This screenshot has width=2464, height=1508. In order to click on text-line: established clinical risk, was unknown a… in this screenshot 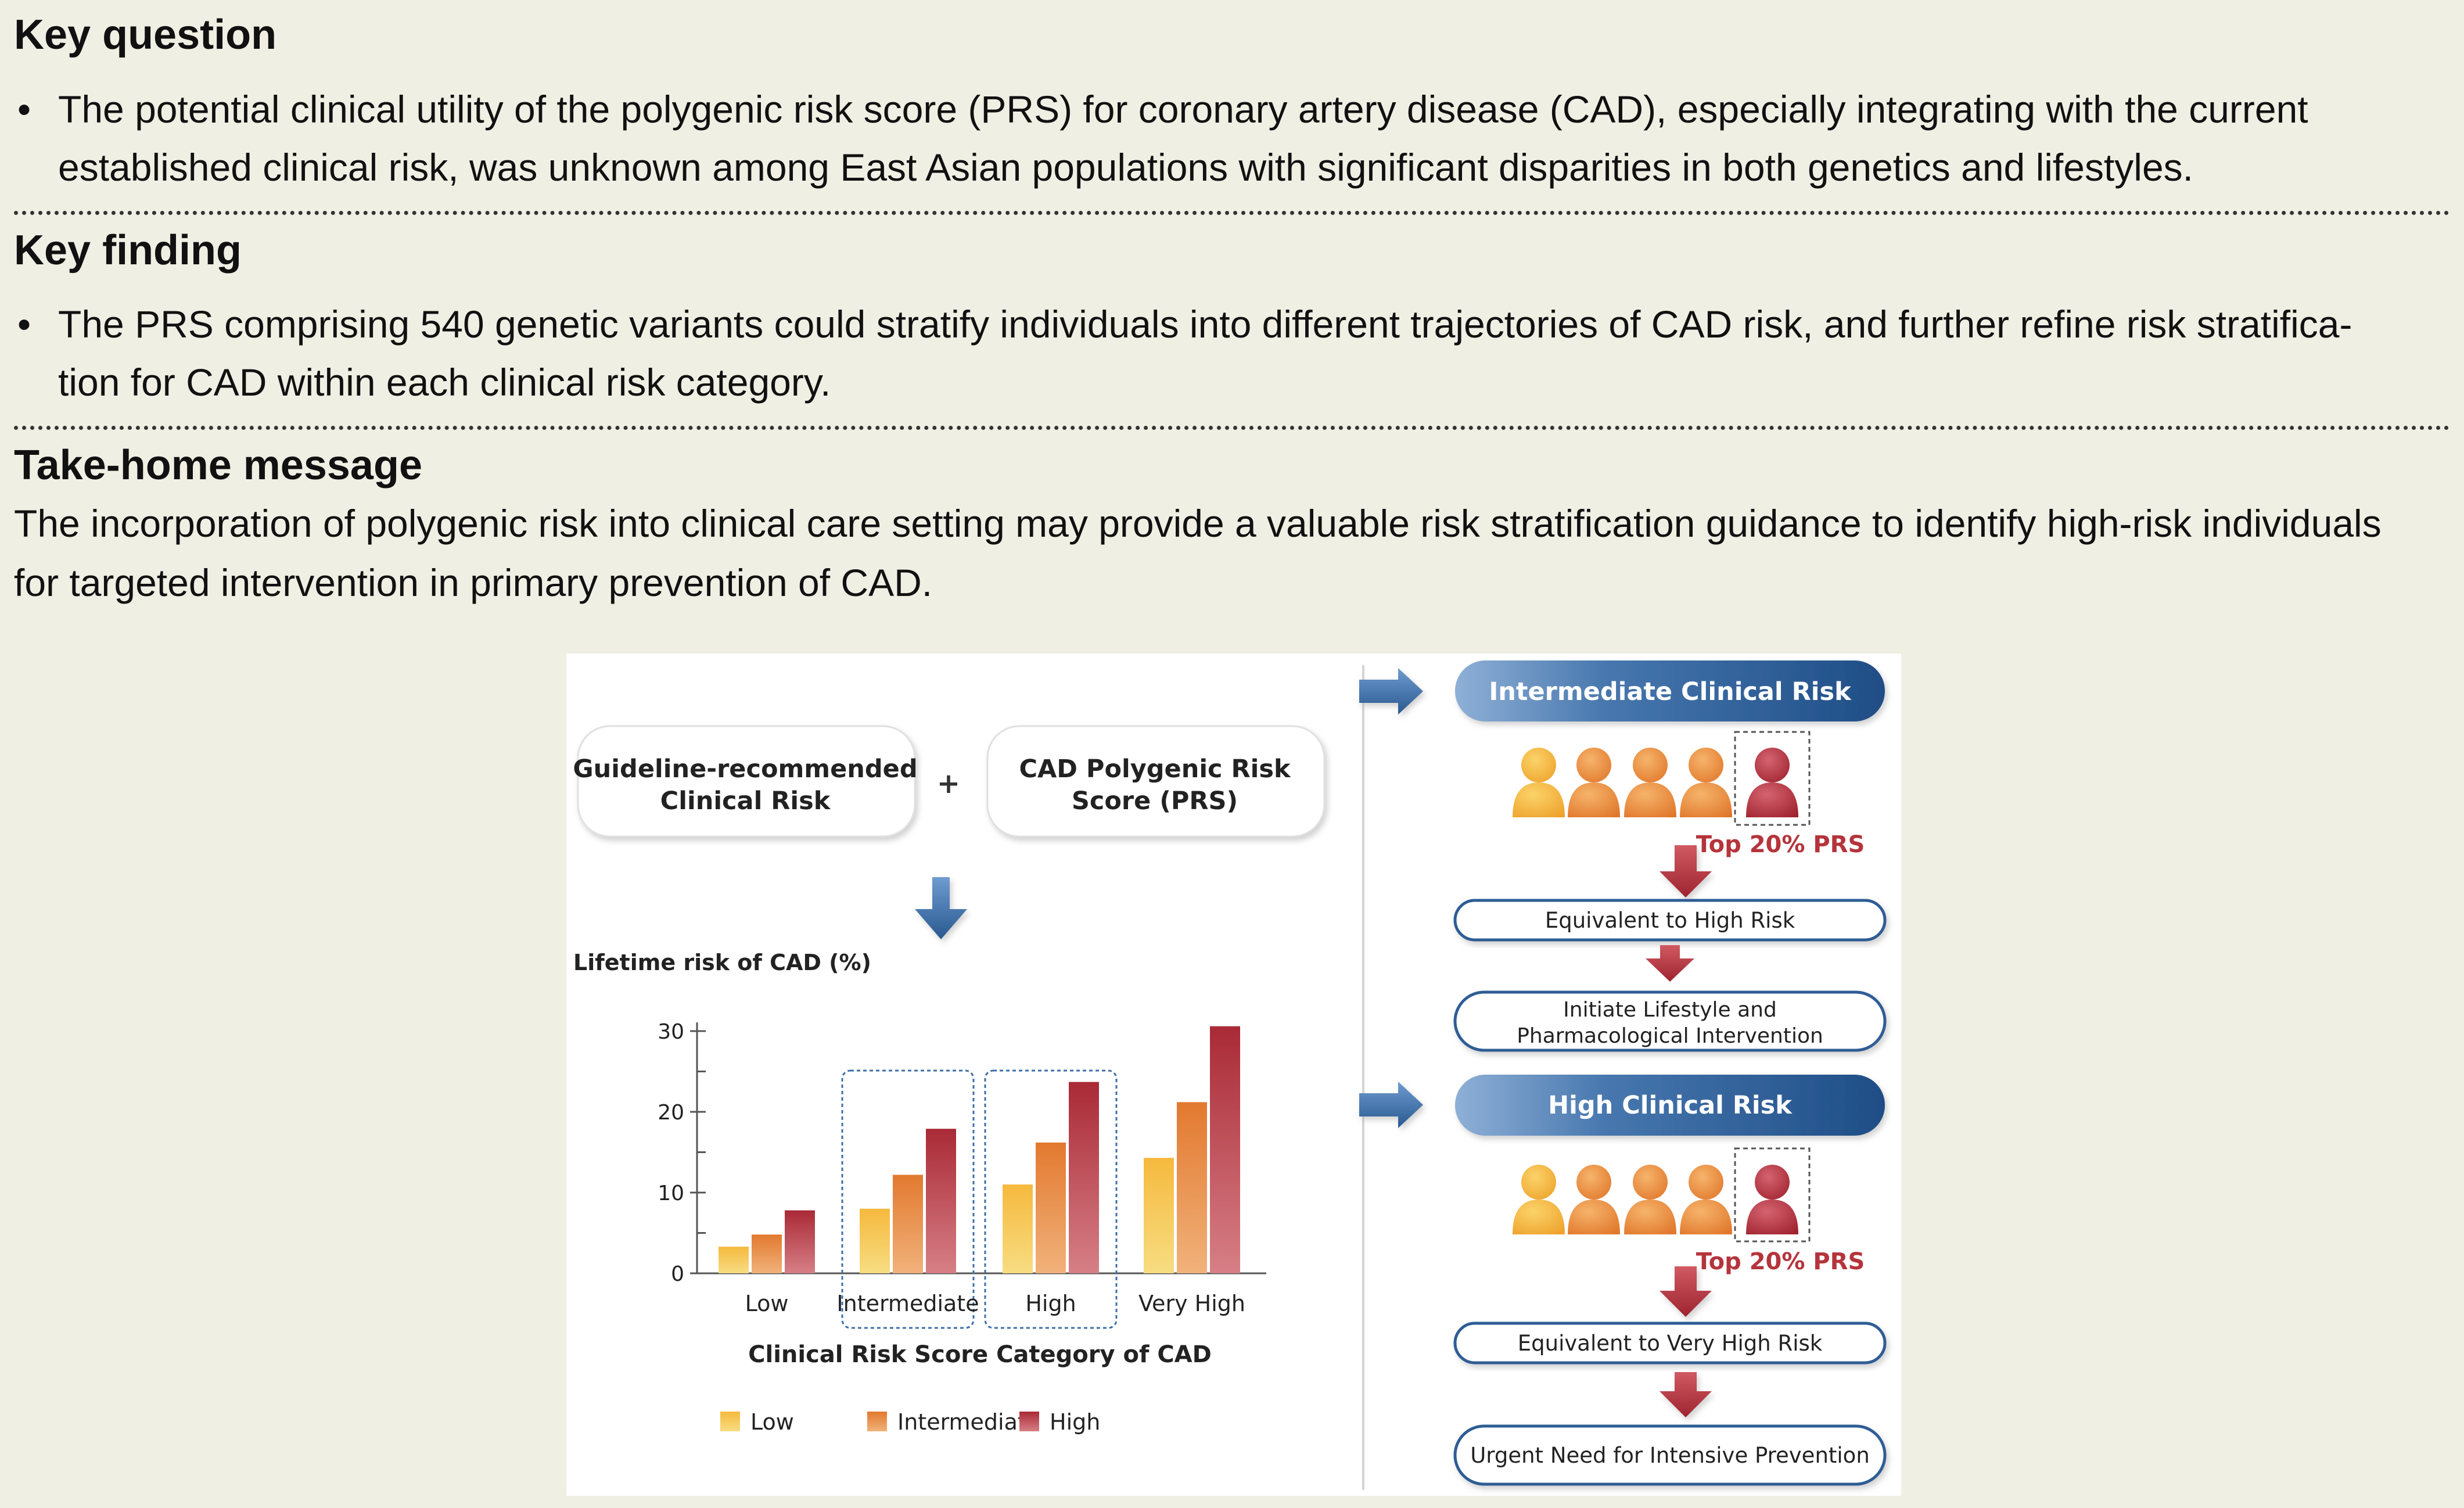, I will do `click(1125, 167)`.